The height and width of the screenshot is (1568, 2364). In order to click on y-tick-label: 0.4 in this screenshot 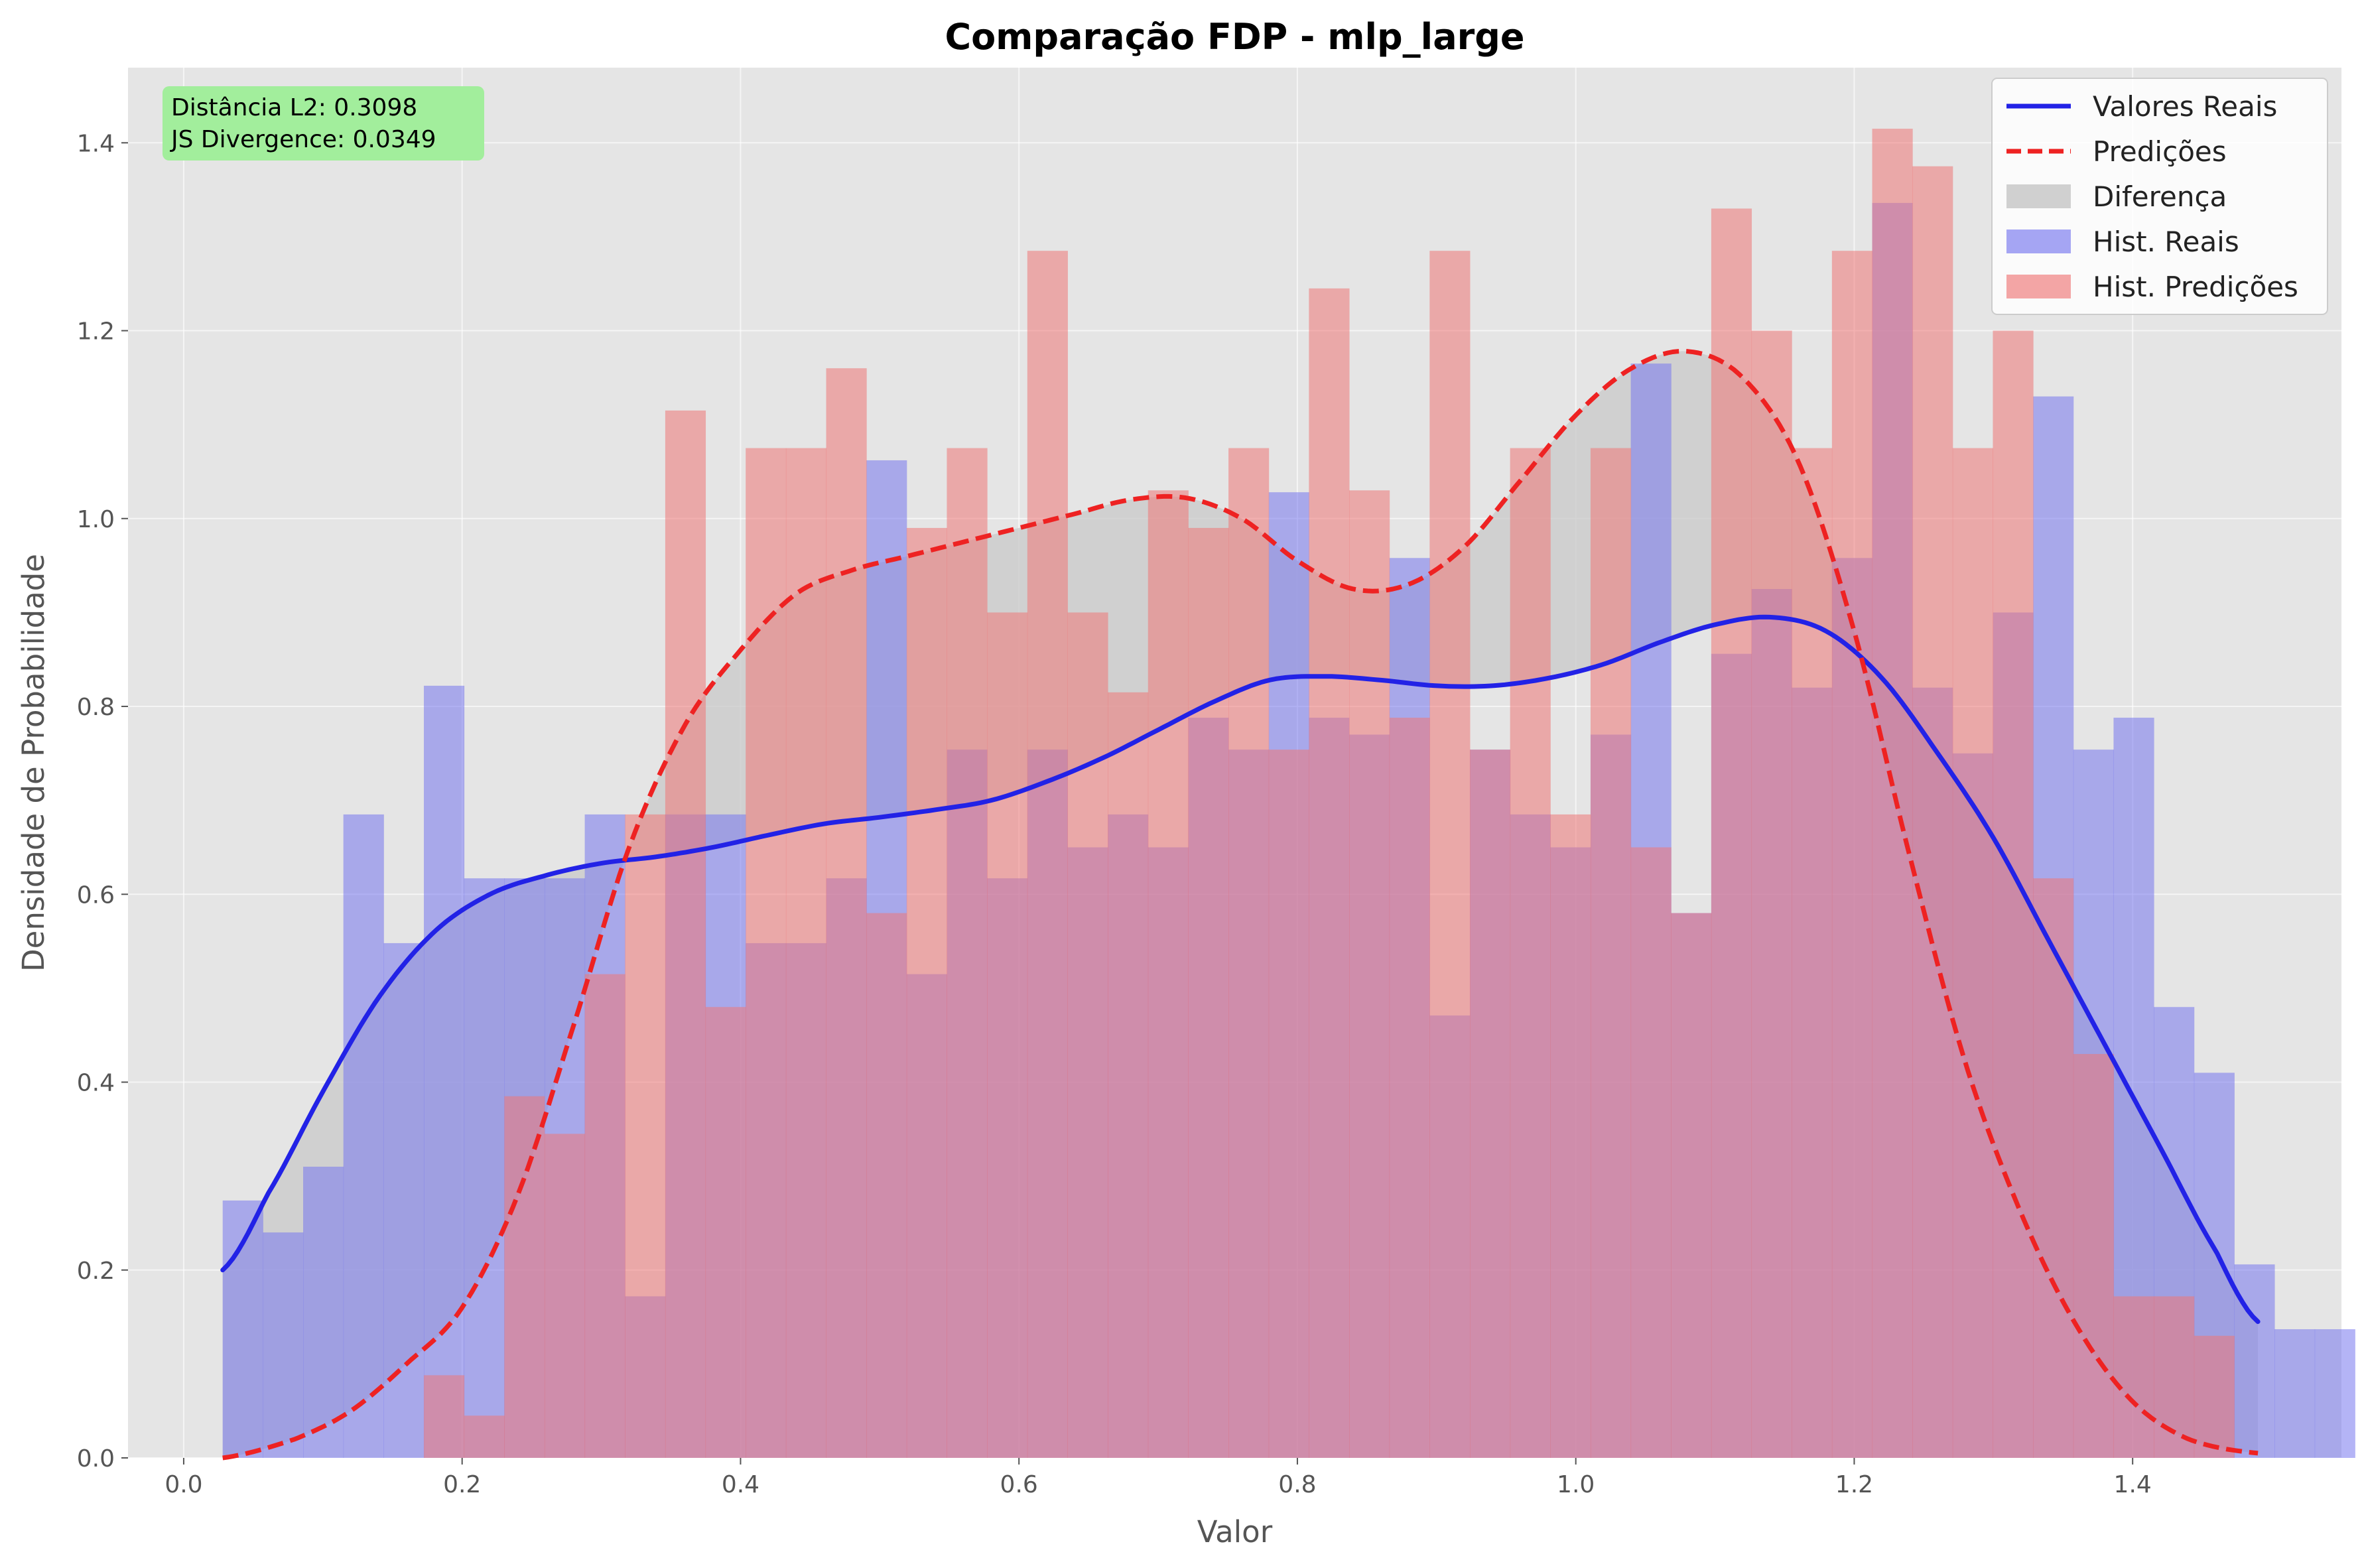, I will do `click(96, 1083)`.